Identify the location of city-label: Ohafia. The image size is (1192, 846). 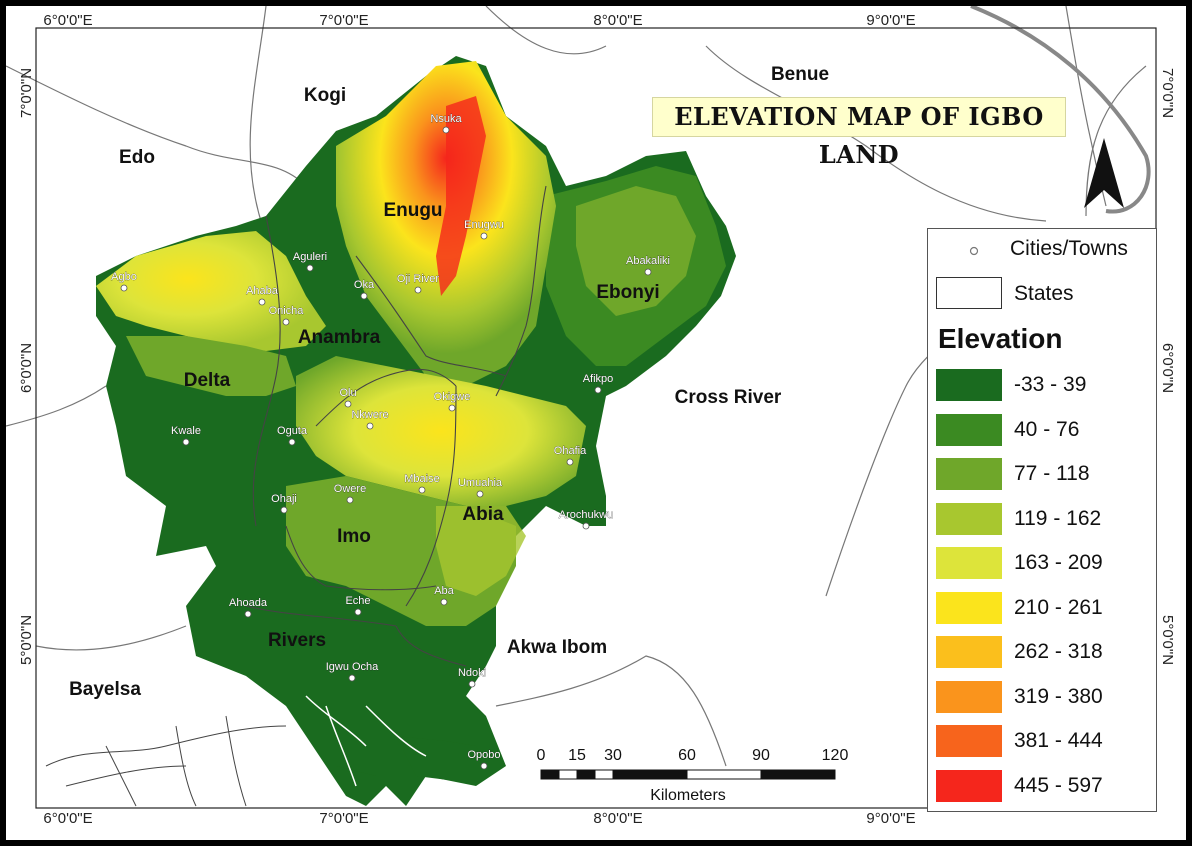
(570, 451).